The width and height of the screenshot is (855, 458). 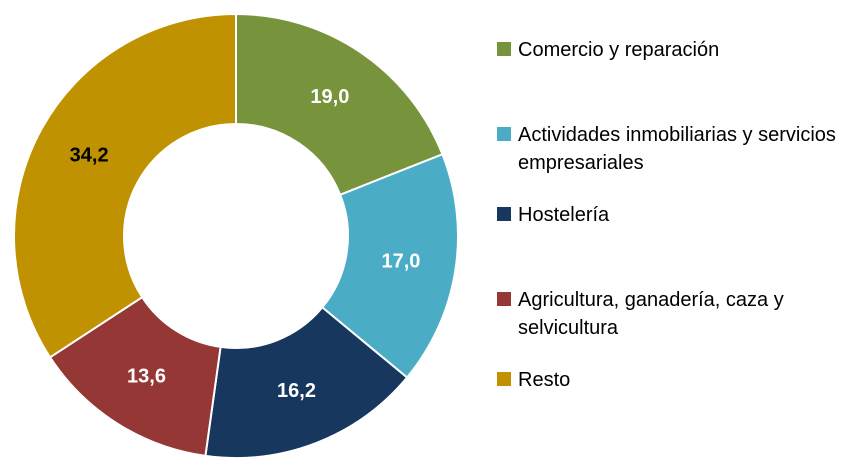 I want to click on legend-item: Resto, so click(x=675, y=380).